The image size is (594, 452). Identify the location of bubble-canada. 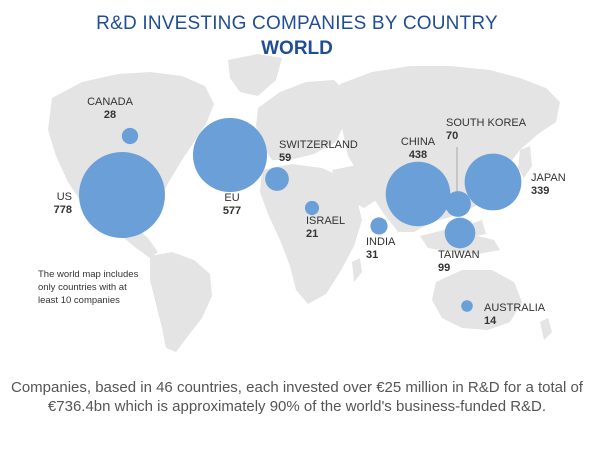
(130, 136).